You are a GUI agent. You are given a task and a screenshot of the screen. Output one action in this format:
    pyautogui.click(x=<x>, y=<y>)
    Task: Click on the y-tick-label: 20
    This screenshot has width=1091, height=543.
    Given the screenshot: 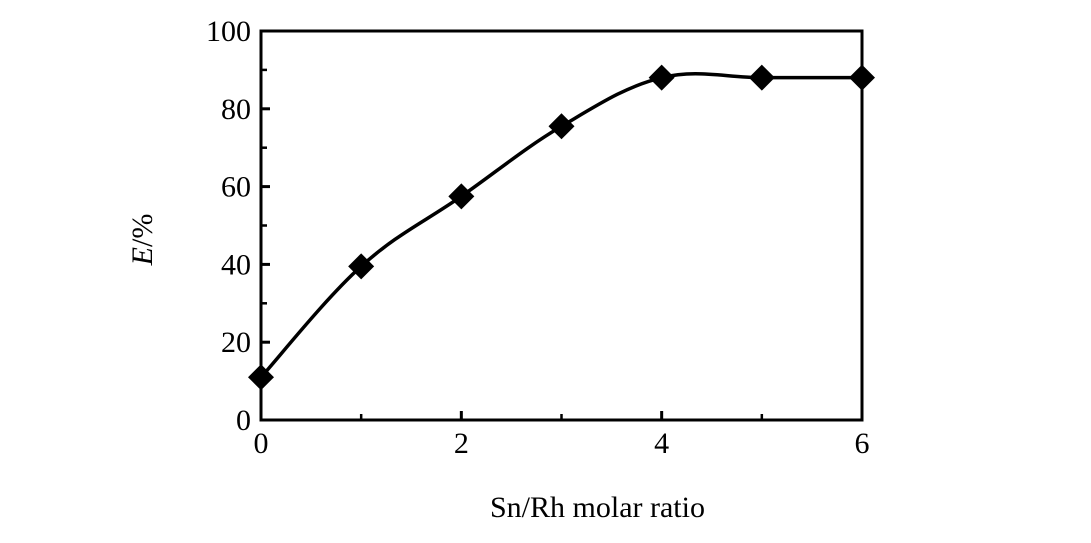 What is the action you would take?
    pyautogui.click(x=236, y=342)
    